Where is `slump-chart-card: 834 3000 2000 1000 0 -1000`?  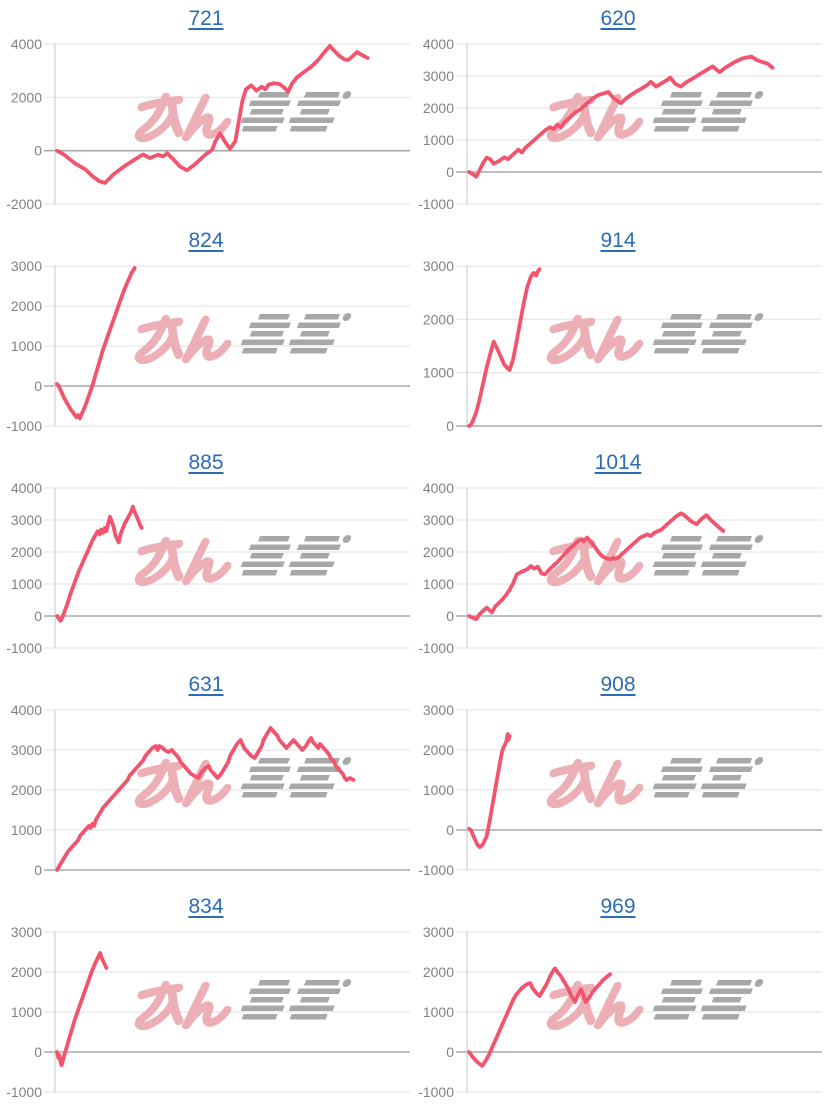 slump-chart-card: 834 3000 2000 1000 0 -1000 is located at coordinates (206, 999).